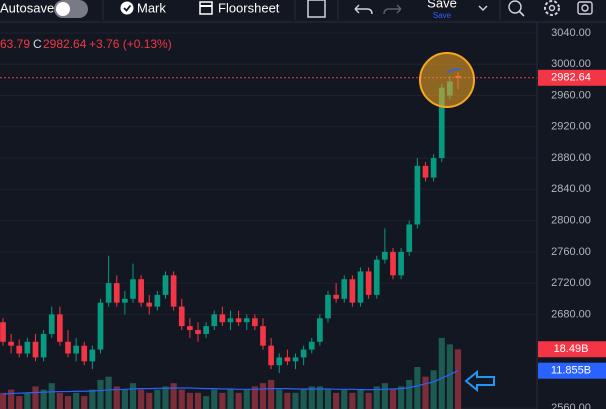 This screenshot has width=606, height=409. What do you see at coordinates (571, 252) in the screenshot?
I see `y-tick-label: 2760.00` at bounding box center [571, 252].